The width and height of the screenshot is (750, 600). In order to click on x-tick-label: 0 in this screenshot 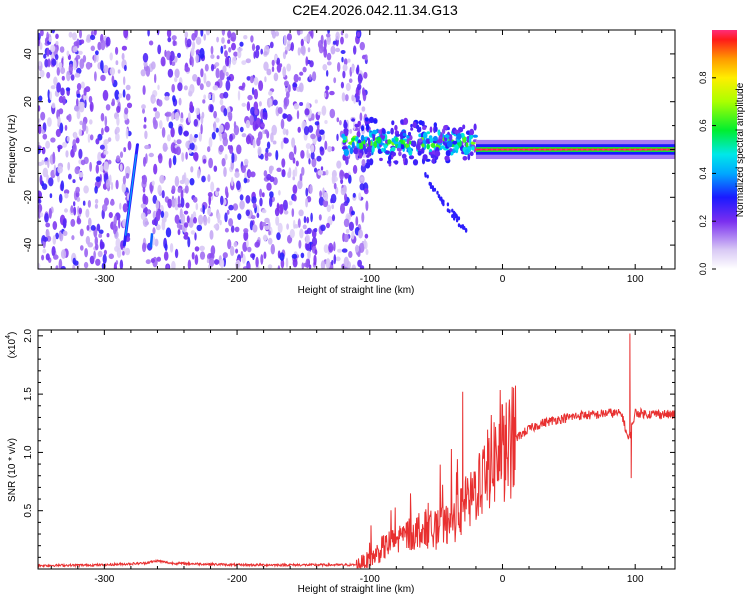, I will do `click(503, 279)`.